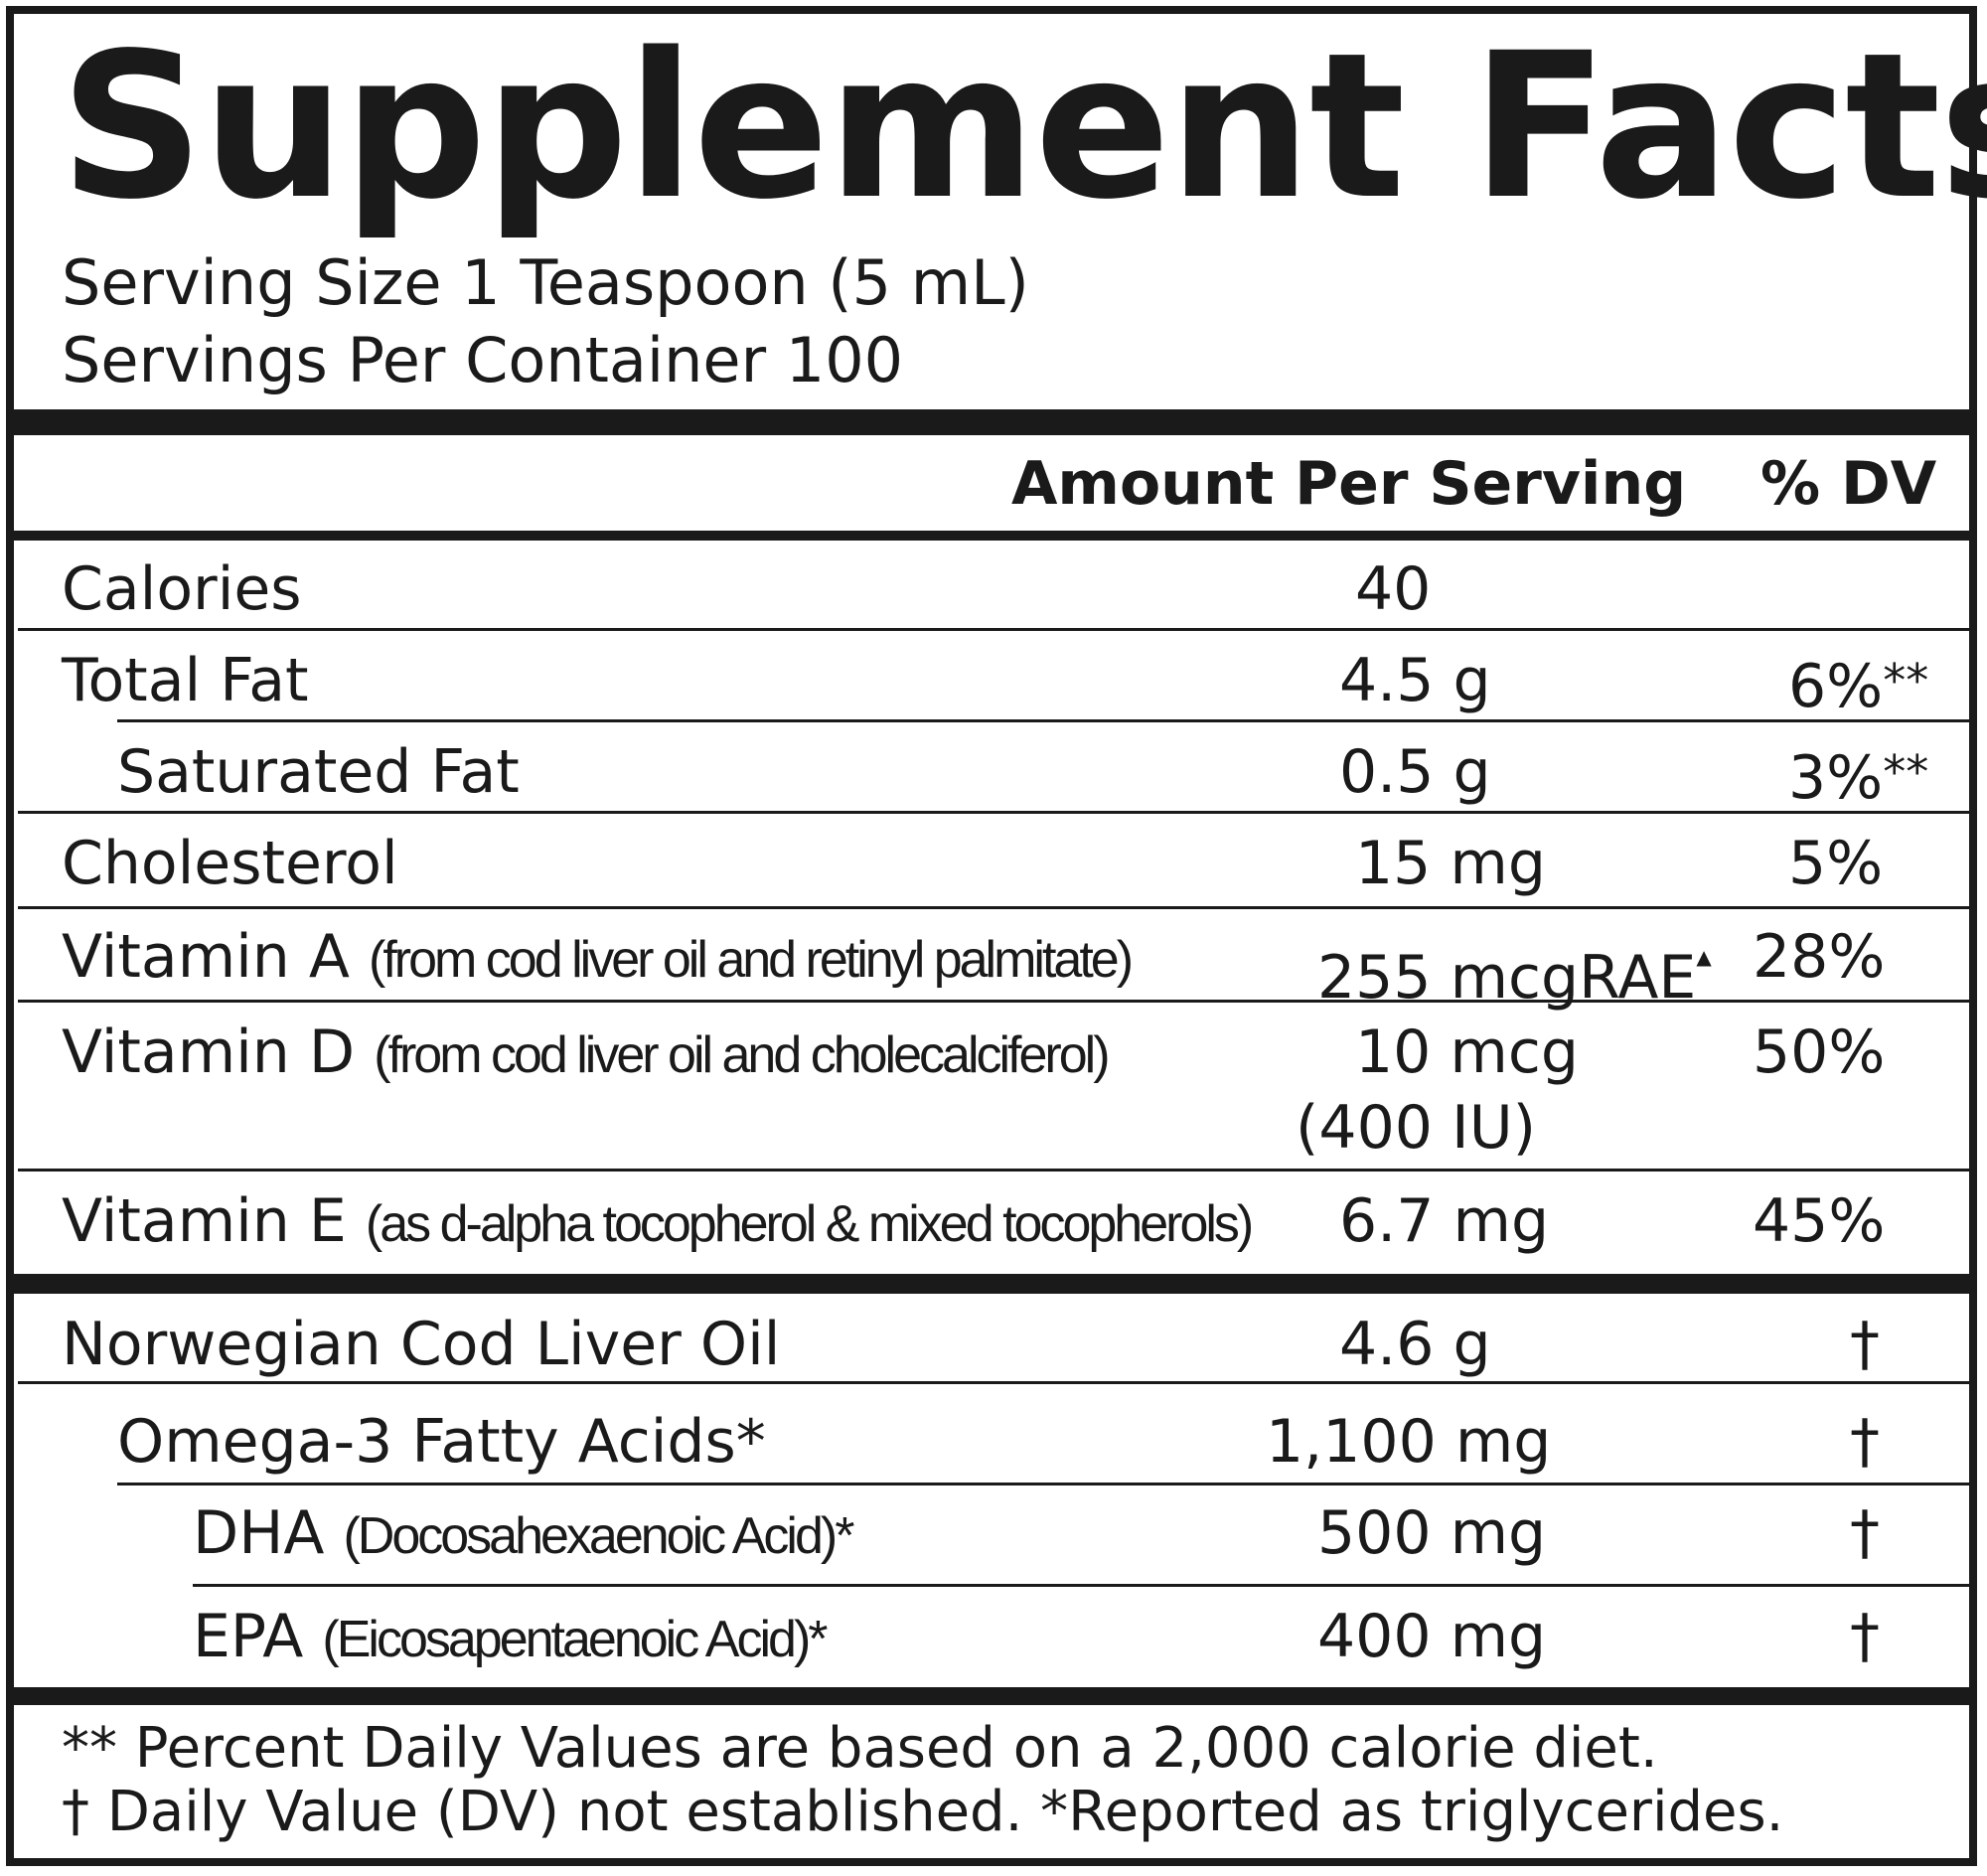 The width and height of the screenshot is (1987, 1876). Describe the element at coordinates (1393, 589) in the screenshot. I see `row-calories-amount: 40` at that location.